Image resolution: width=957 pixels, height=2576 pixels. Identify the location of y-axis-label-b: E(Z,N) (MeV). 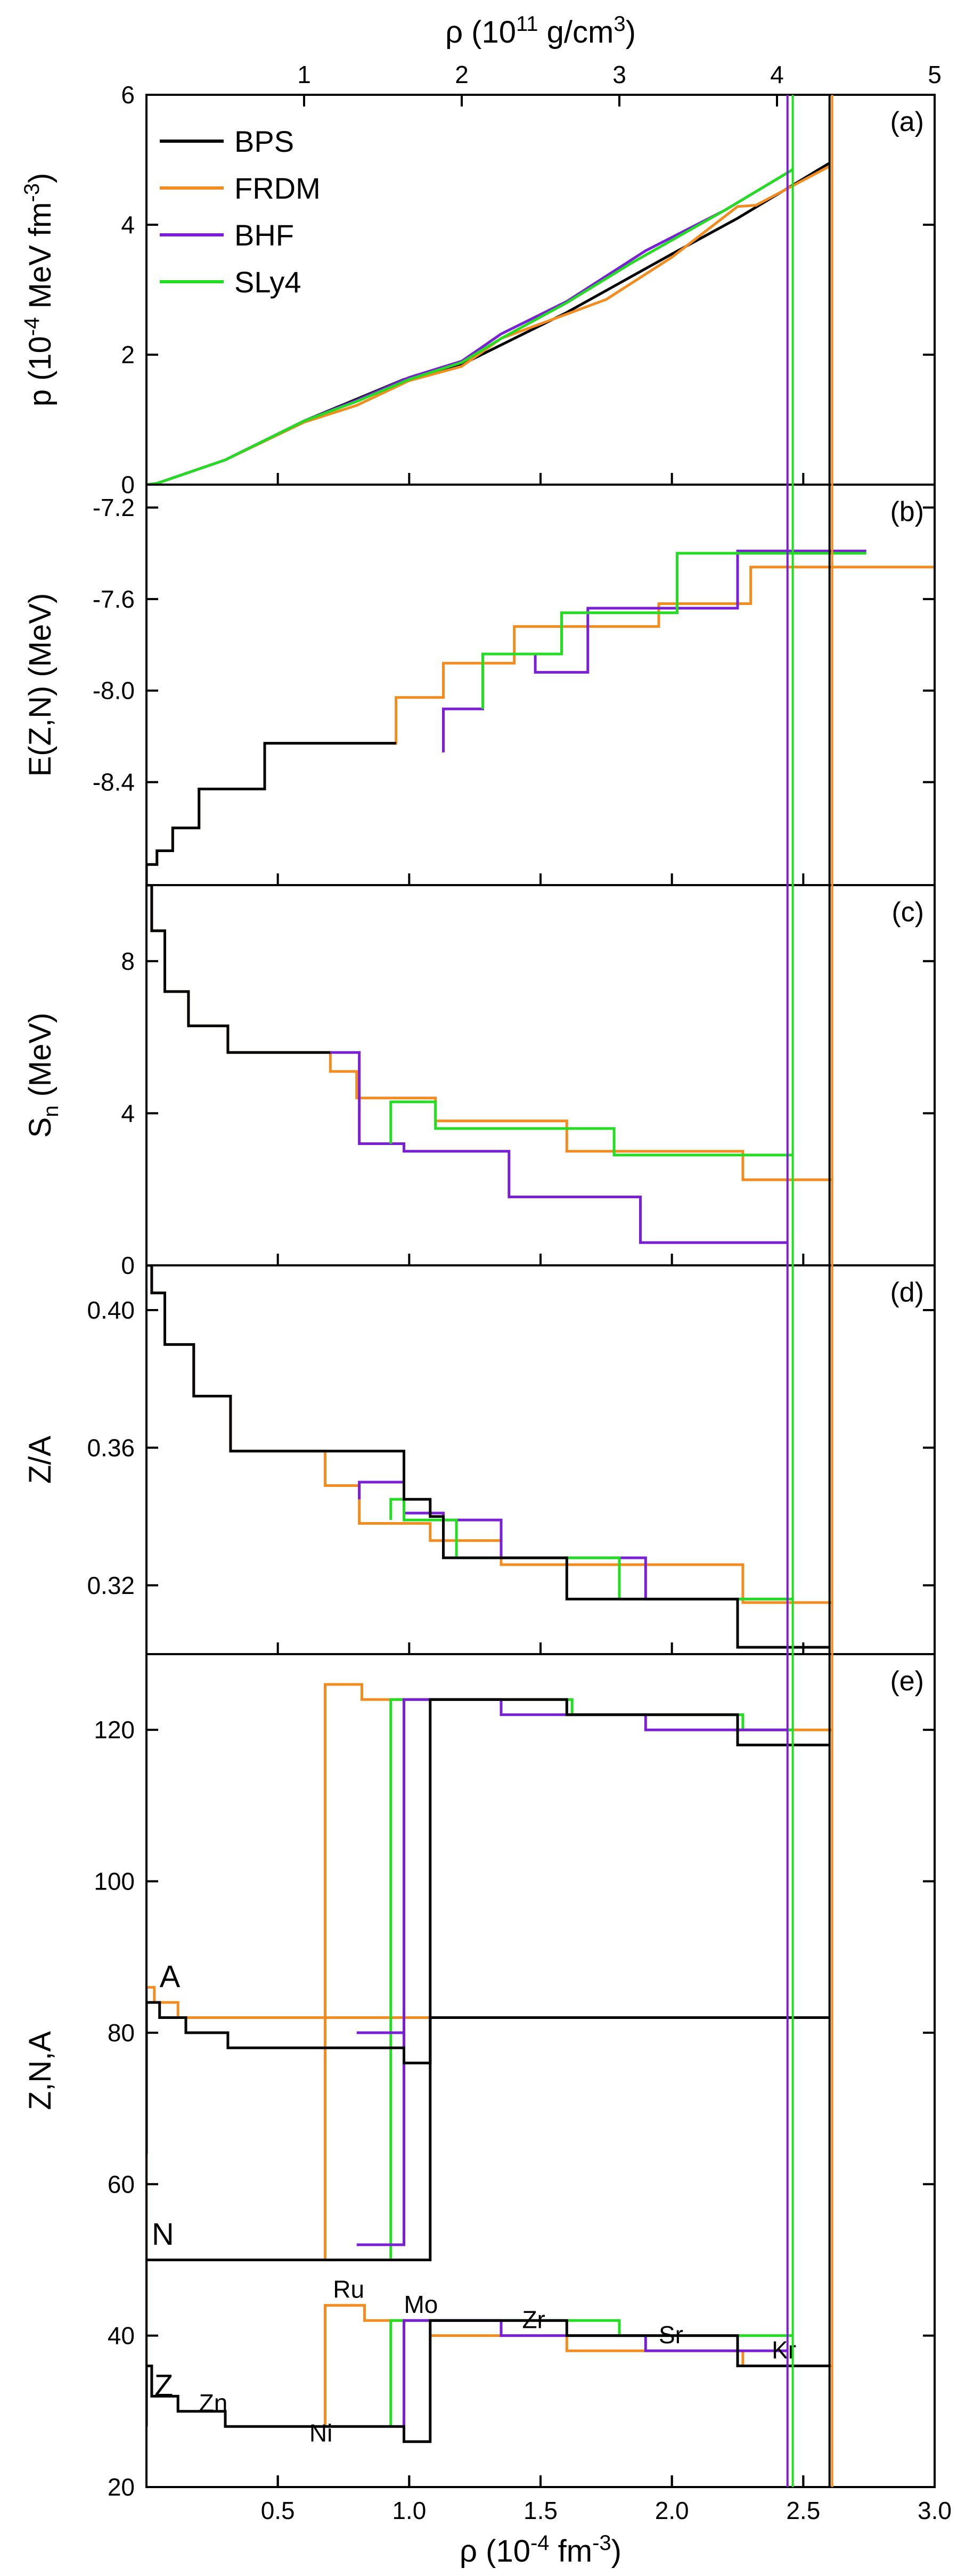
(40, 685).